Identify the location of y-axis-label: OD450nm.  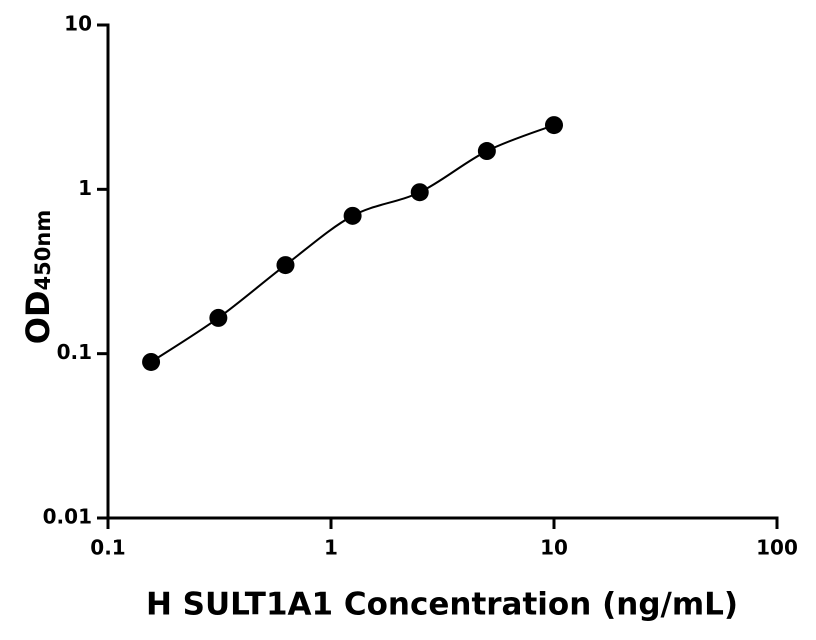
(38, 277).